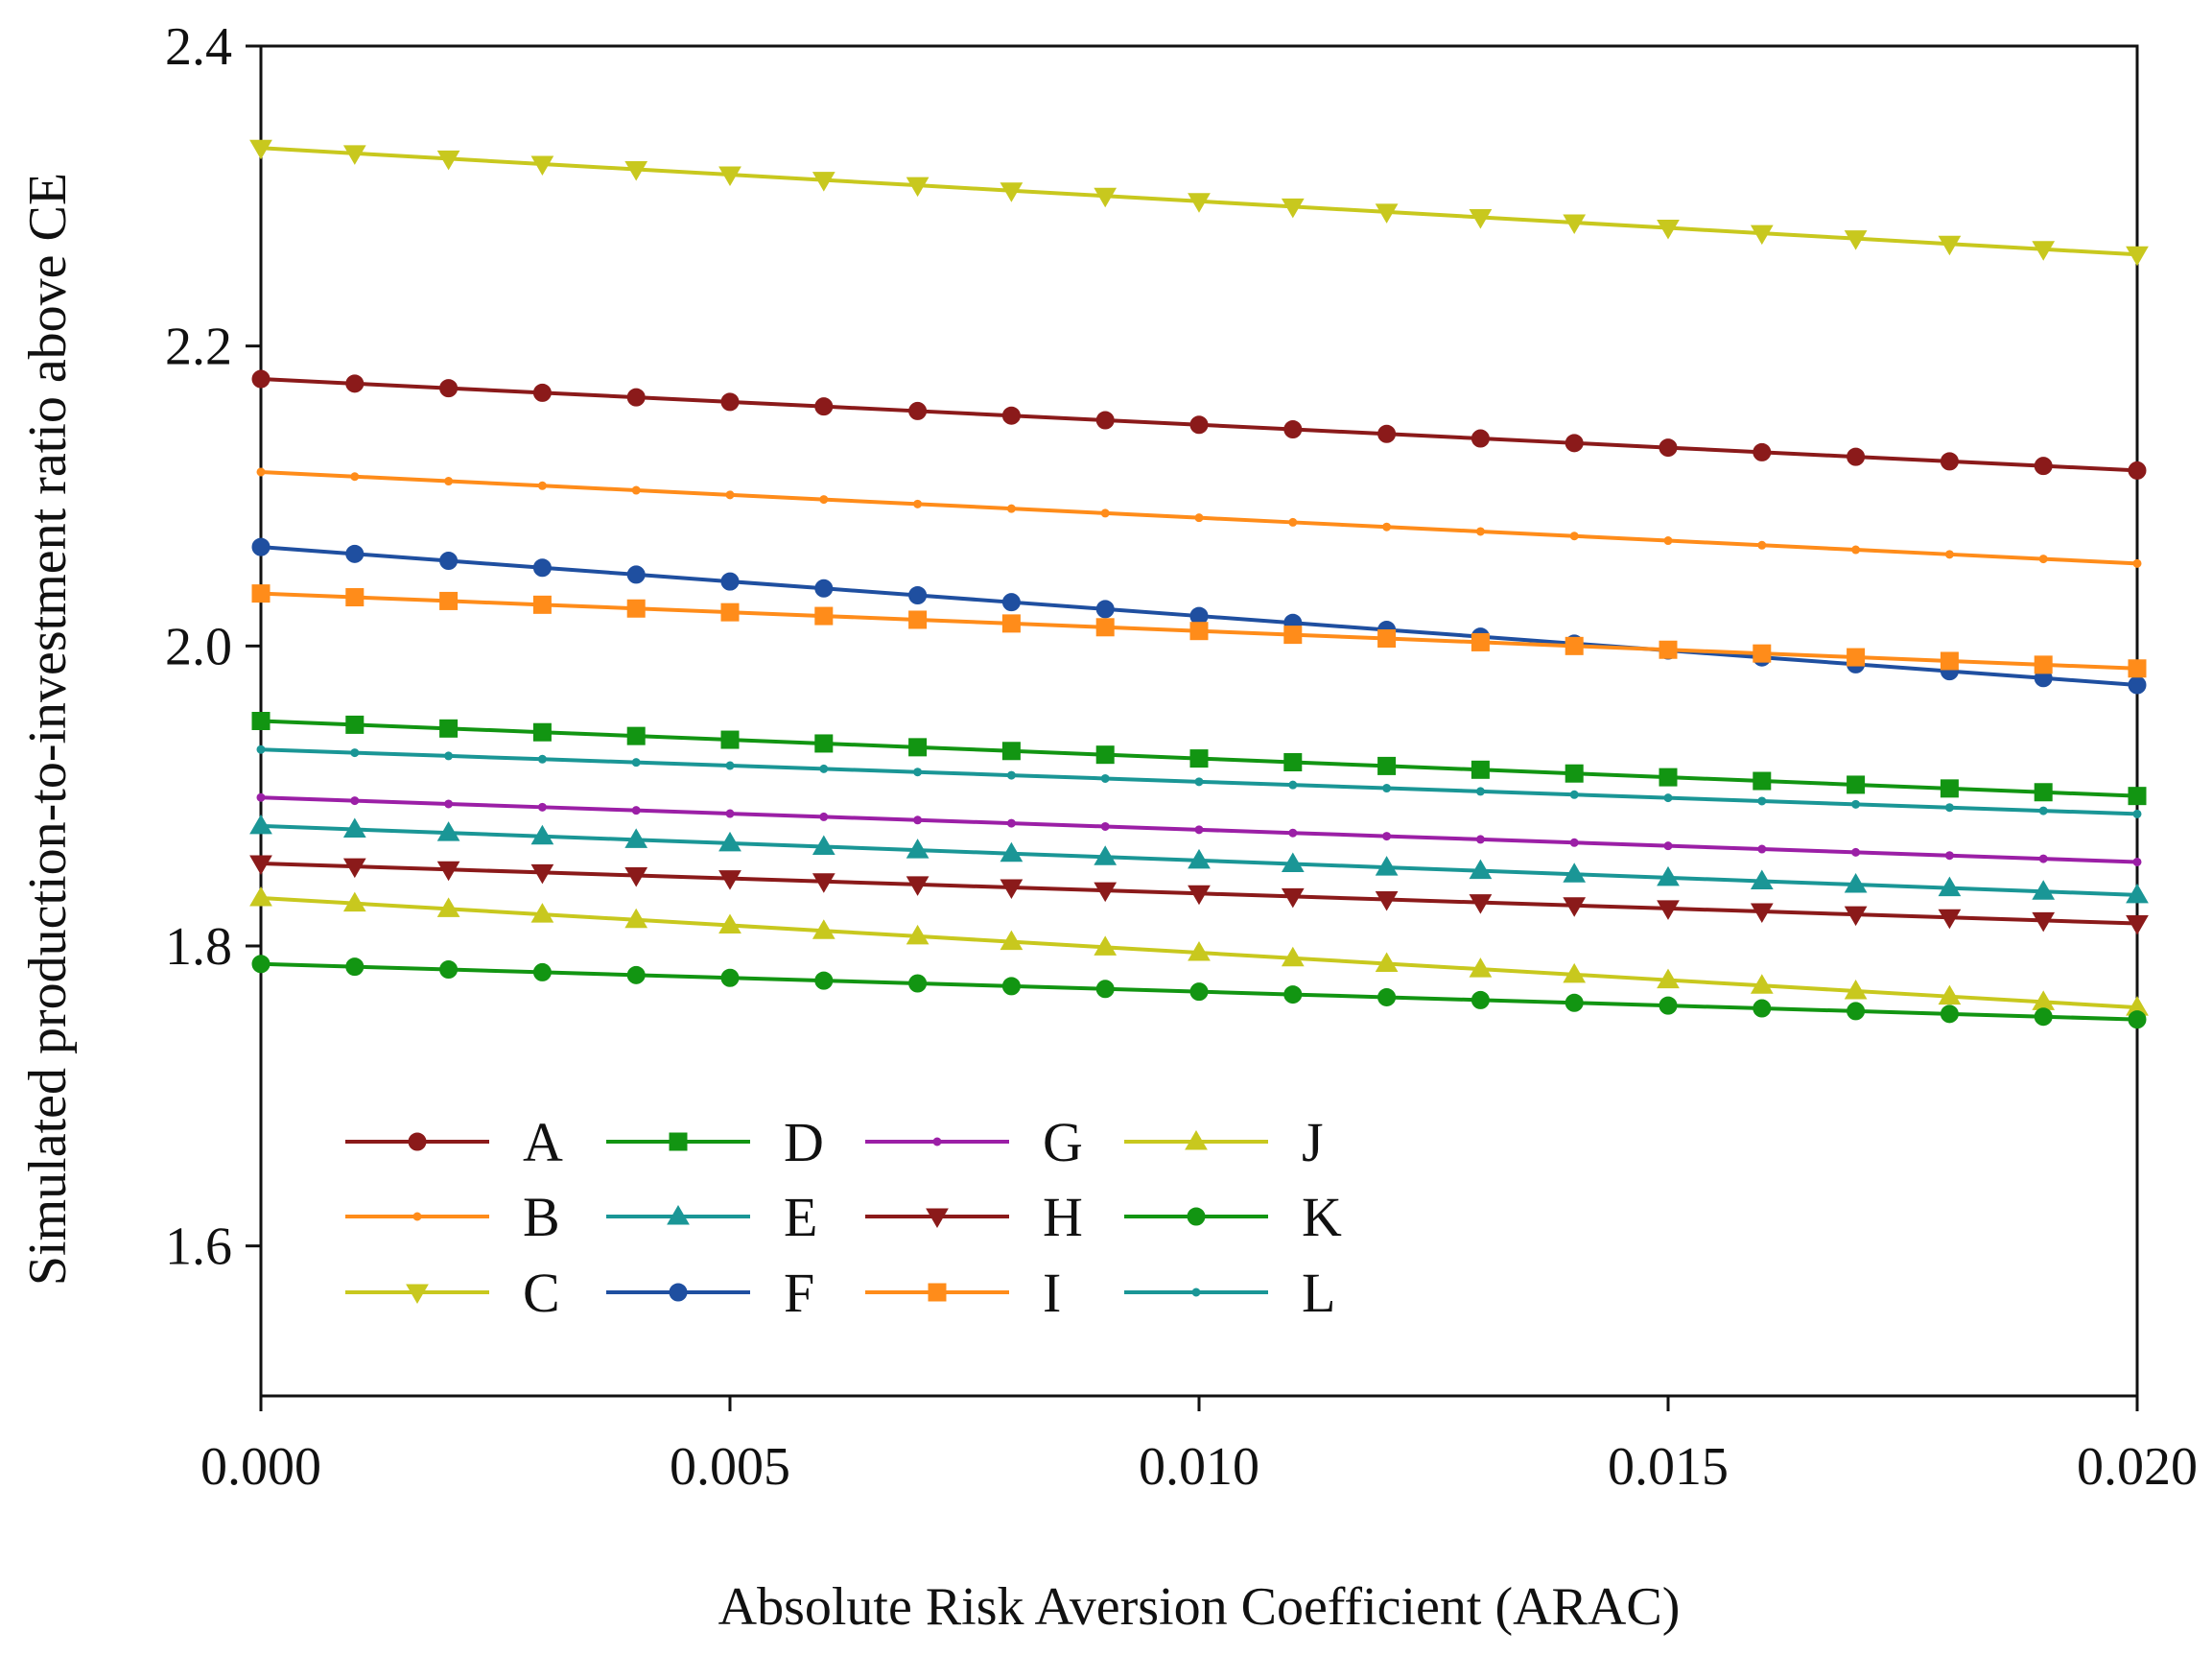  I want to click on legend-label: I, so click(1052, 1293).